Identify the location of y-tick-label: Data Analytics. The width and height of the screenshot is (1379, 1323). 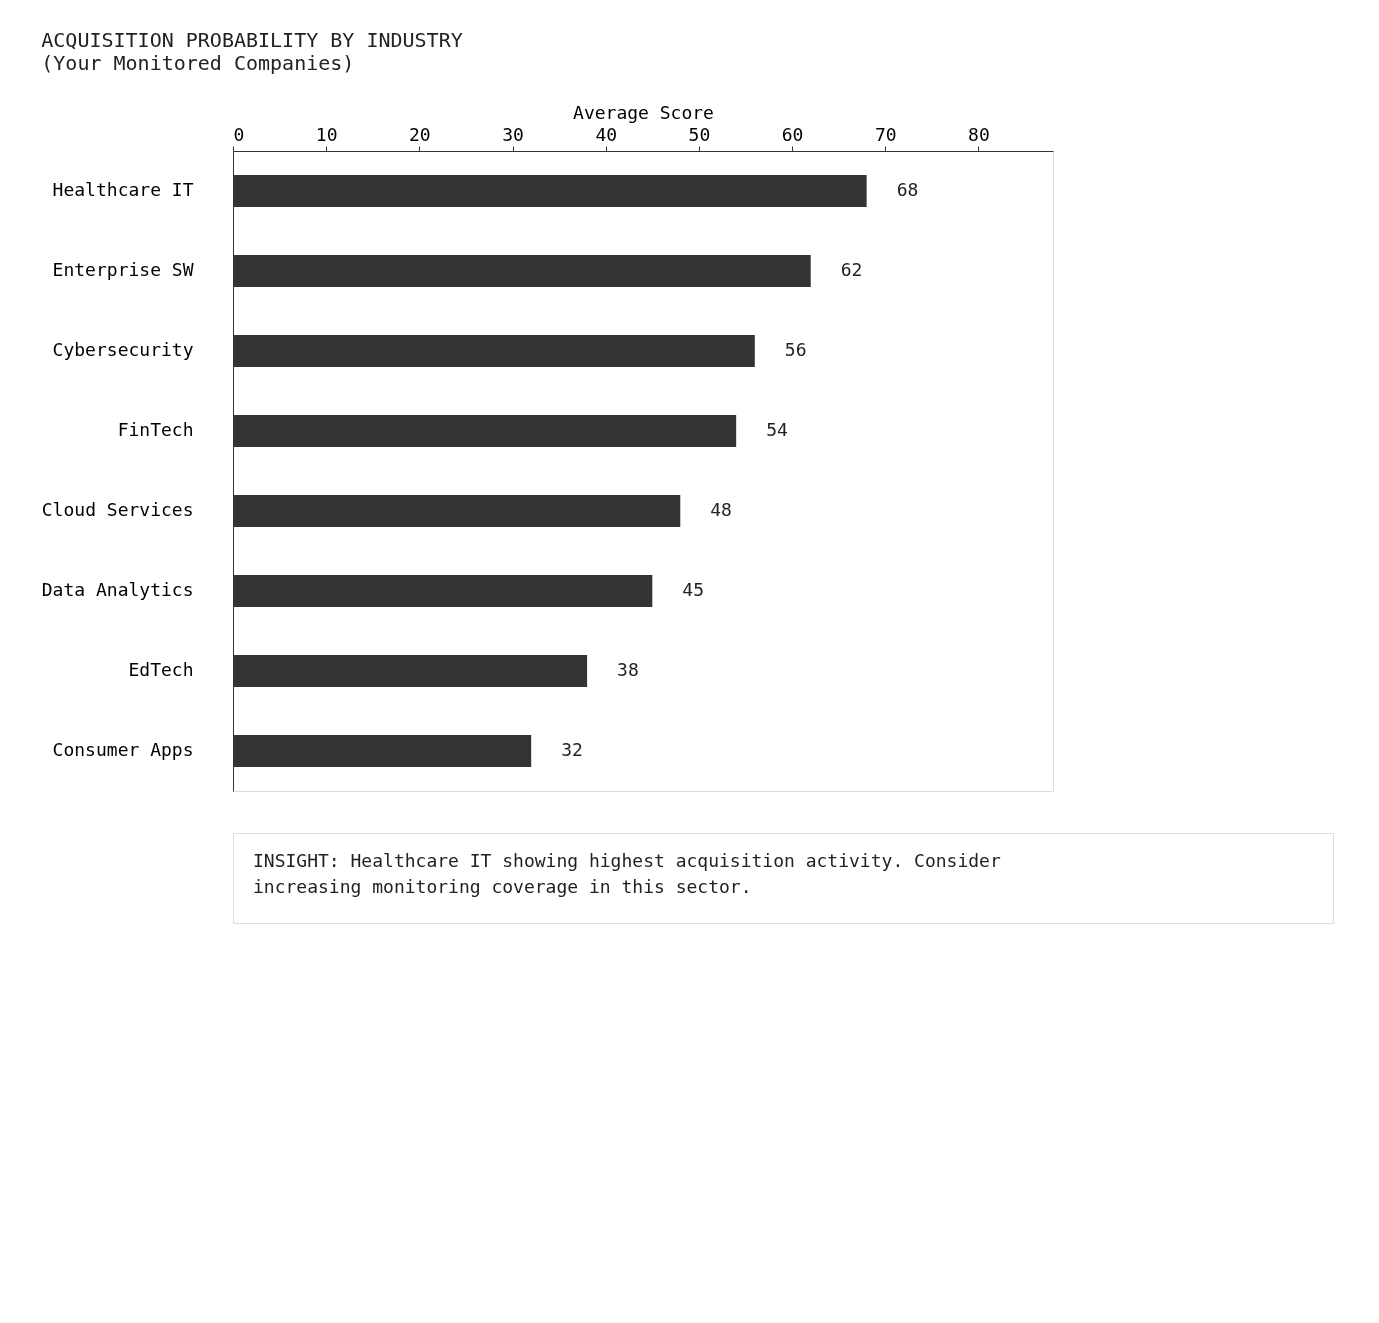
(117, 589).